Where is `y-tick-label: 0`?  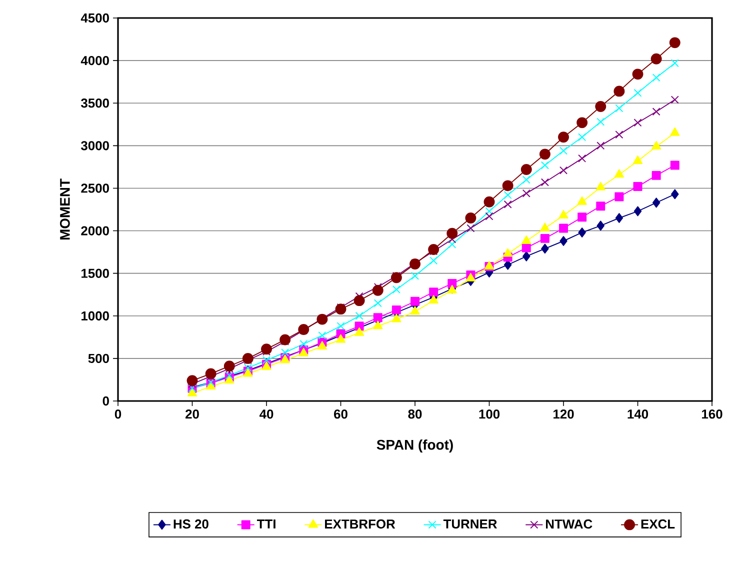 y-tick-label: 0 is located at coordinates (105, 401).